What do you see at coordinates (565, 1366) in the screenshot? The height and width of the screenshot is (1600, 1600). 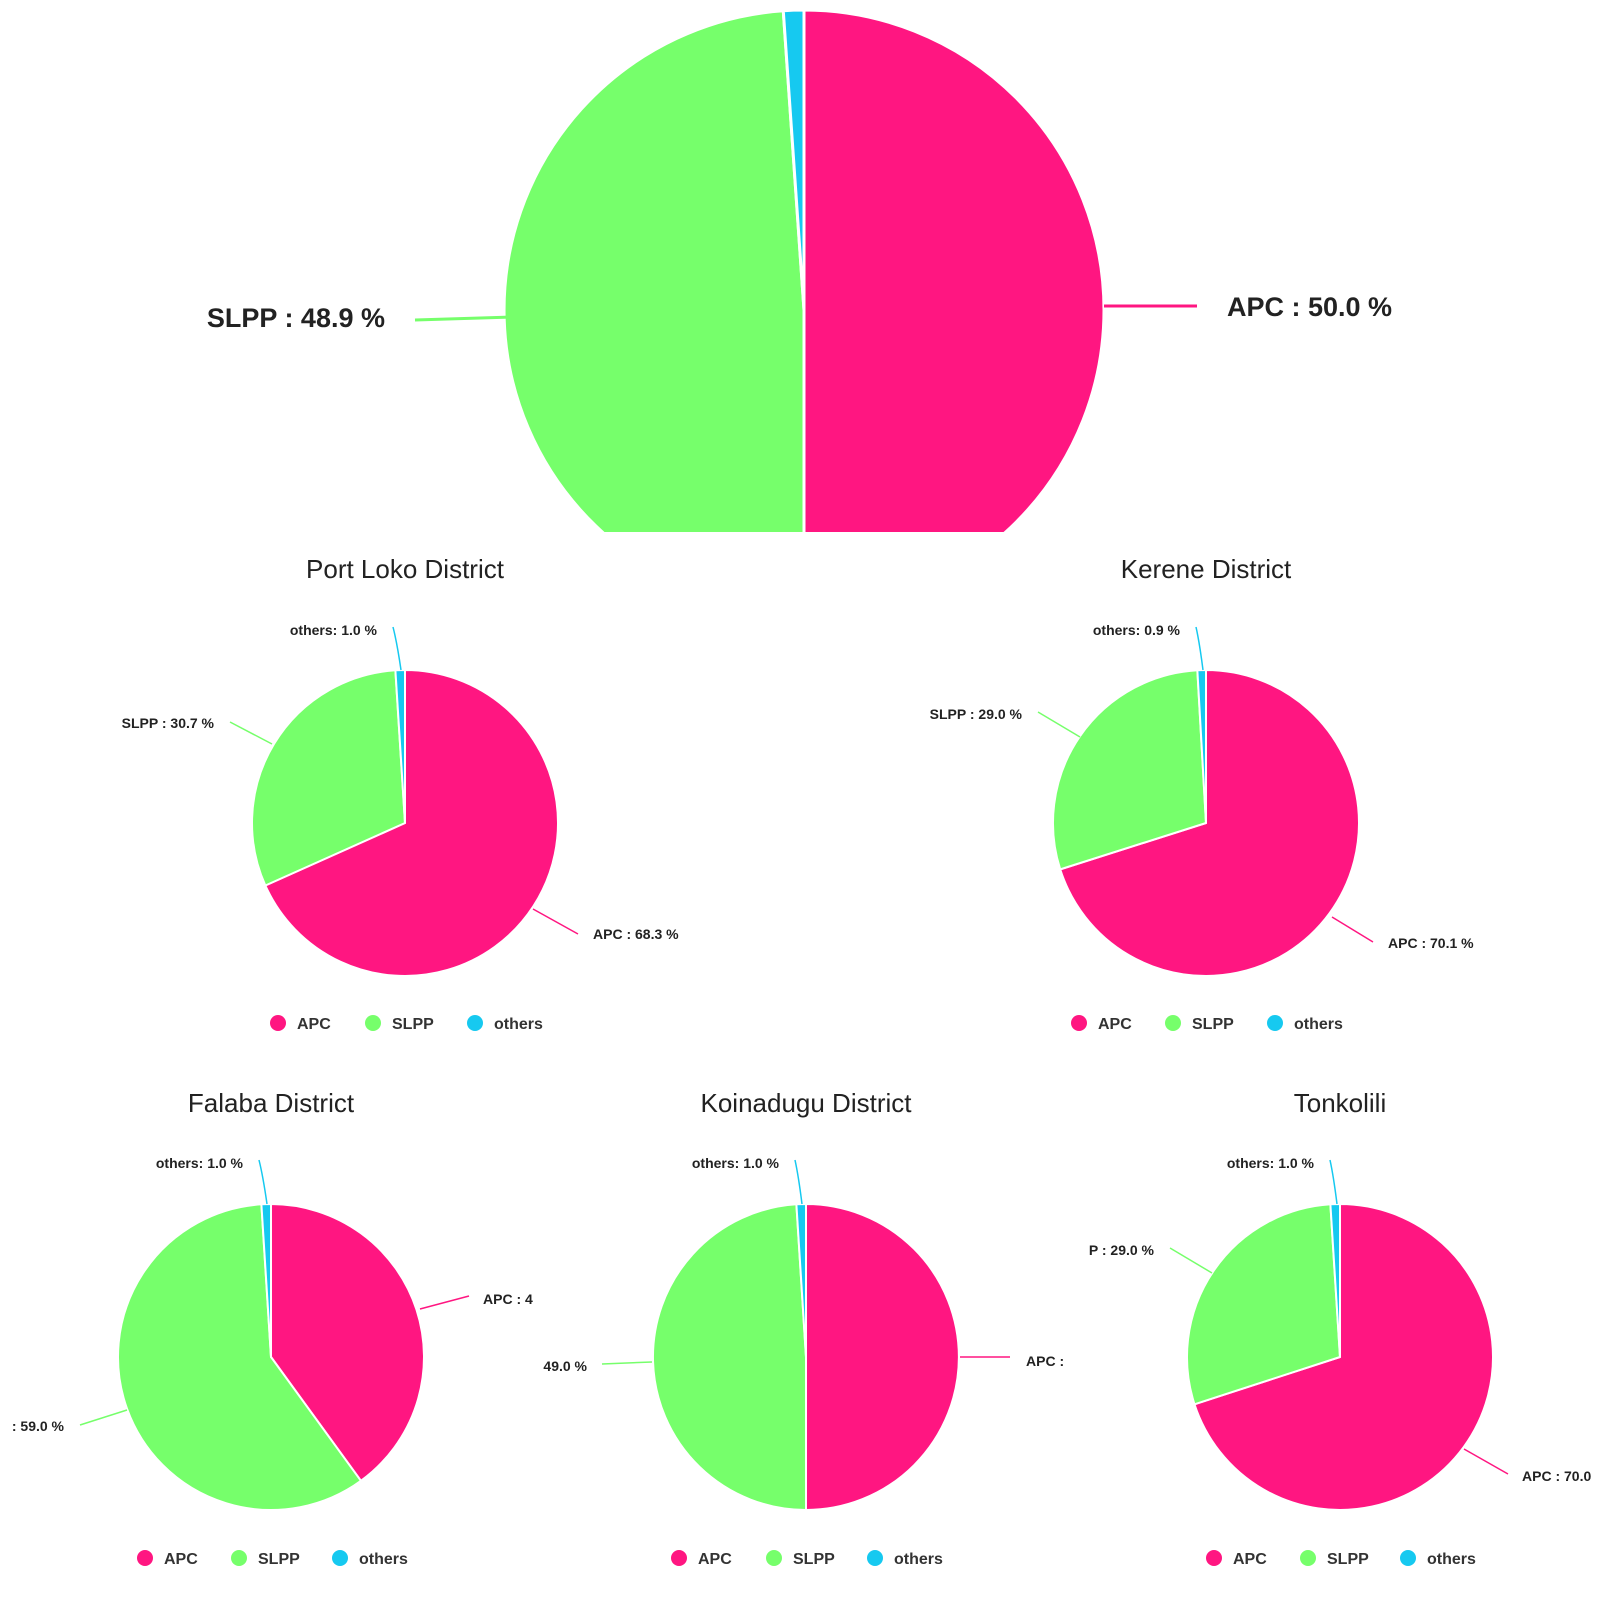 I see `slice-label-slpp: 49.0 %` at bounding box center [565, 1366].